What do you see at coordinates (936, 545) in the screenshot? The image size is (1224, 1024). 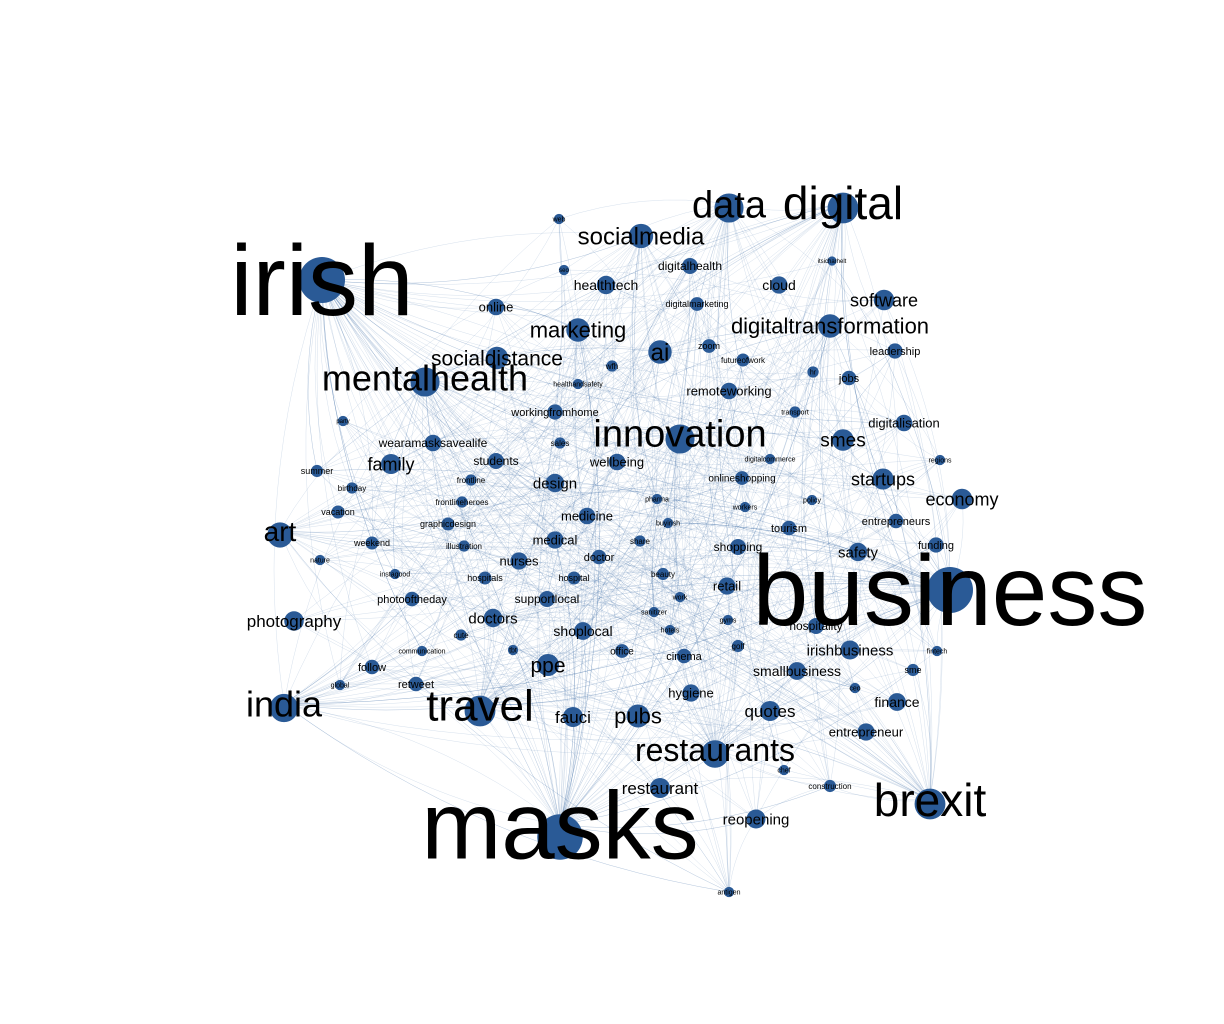 I see `node-funding` at bounding box center [936, 545].